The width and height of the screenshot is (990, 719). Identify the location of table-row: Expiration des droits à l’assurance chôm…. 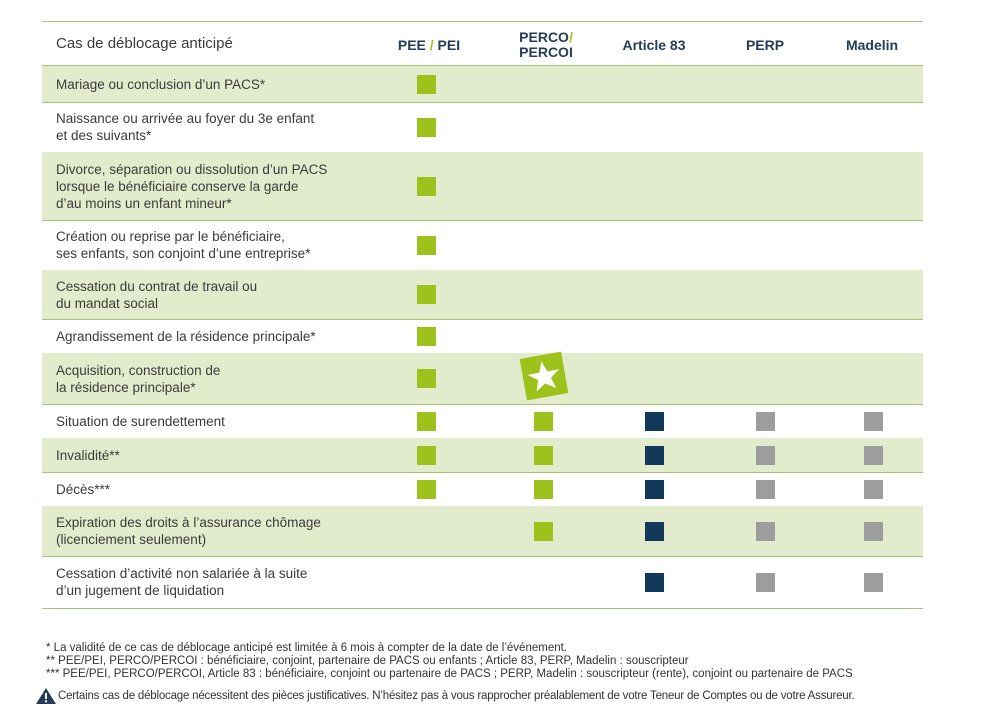
(482, 531).